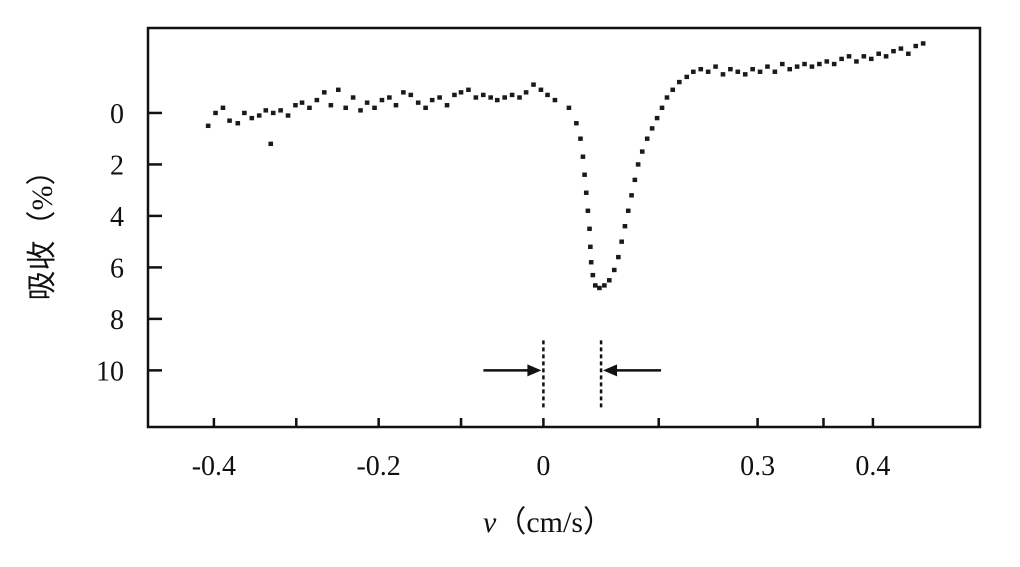 This screenshot has width=1020, height=567. What do you see at coordinates (572, 374) in the screenshot?
I see `linewidth-marker` at bounding box center [572, 374].